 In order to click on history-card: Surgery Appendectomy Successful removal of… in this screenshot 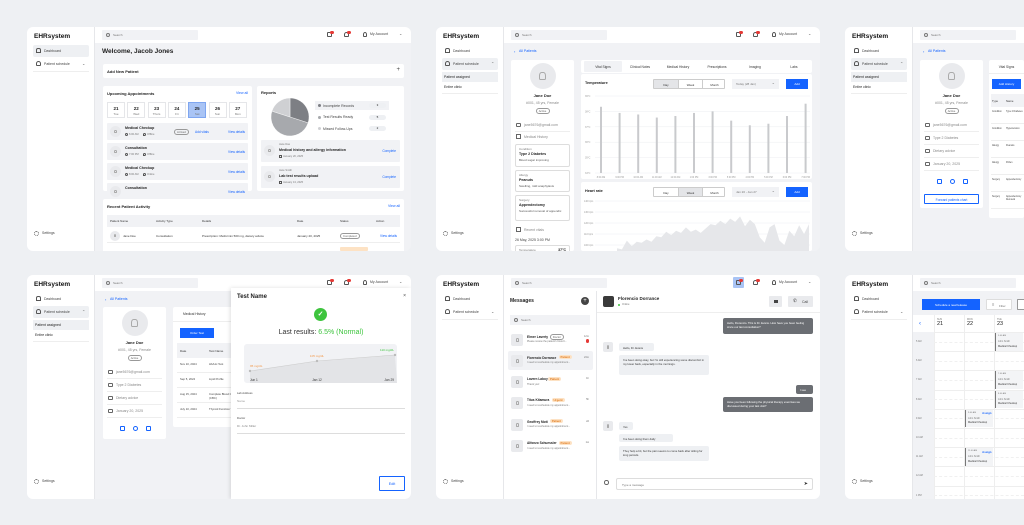, I will do `click(542, 208)`.